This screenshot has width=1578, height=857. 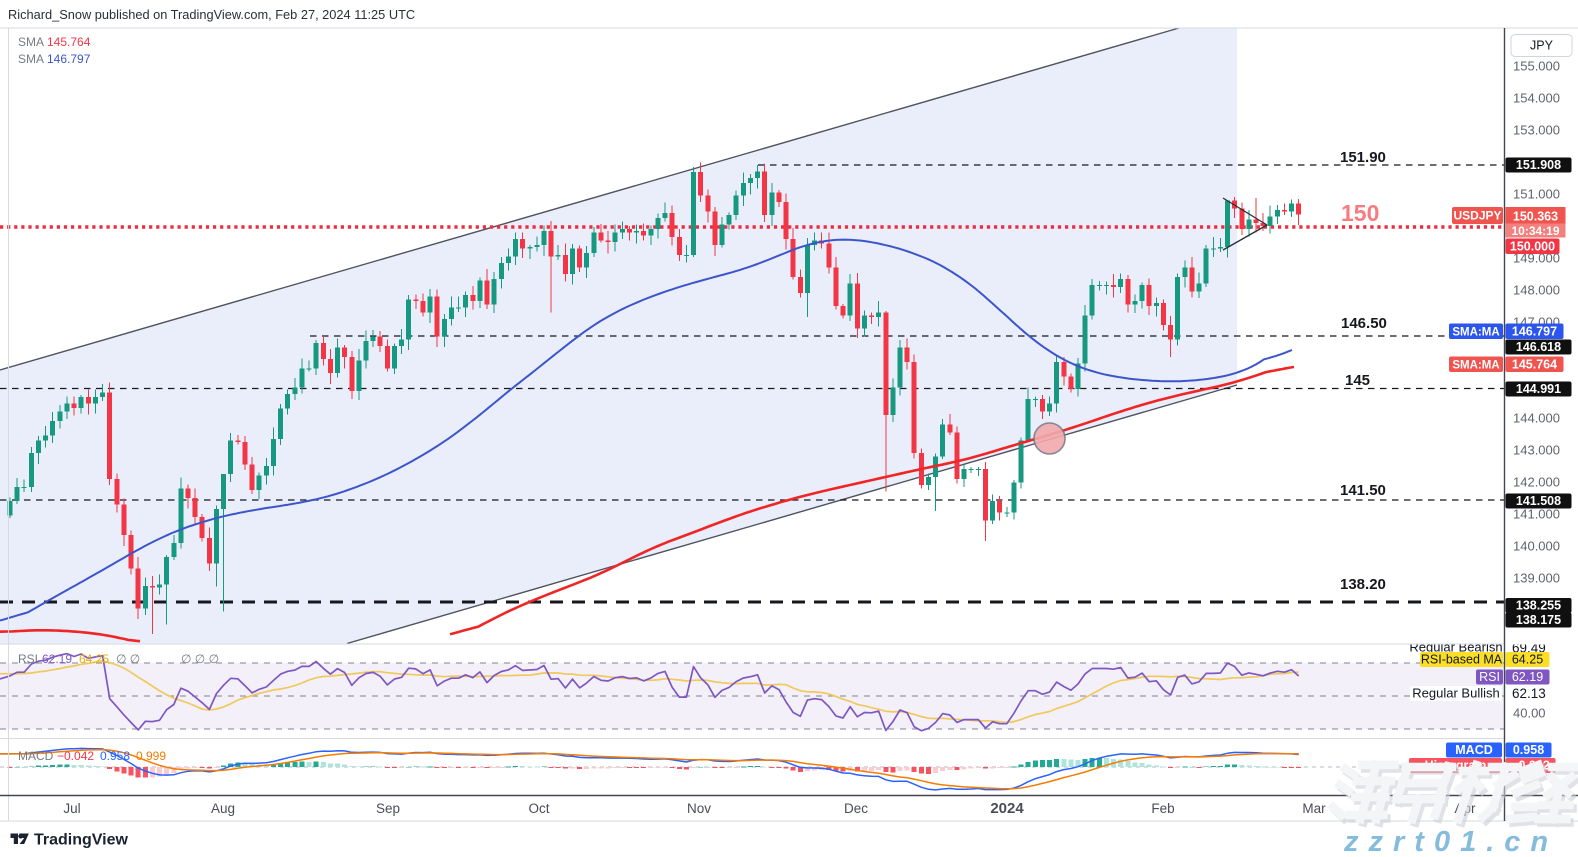 I want to click on svg-text: 150.363, so click(x=1535, y=217).